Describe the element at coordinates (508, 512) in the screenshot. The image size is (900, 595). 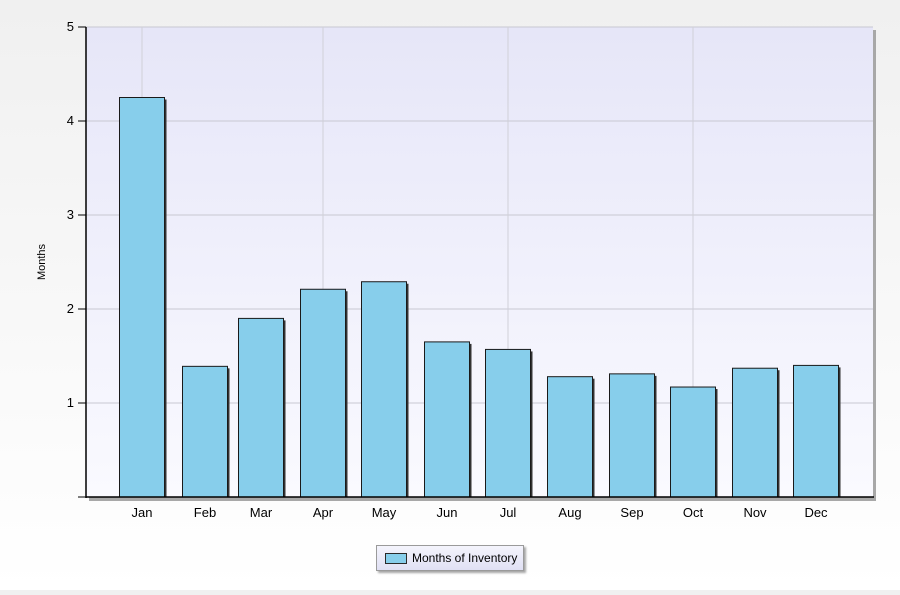
I see `x-tick-label-jul: Jul` at that location.